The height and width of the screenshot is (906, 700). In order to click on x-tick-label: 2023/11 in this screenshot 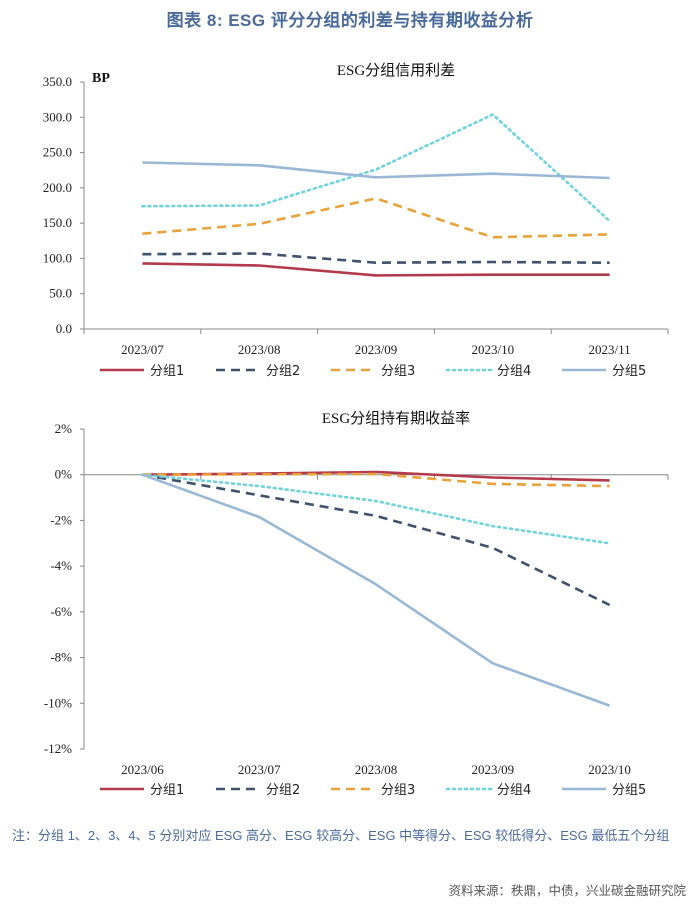, I will do `click(610, 349)`.